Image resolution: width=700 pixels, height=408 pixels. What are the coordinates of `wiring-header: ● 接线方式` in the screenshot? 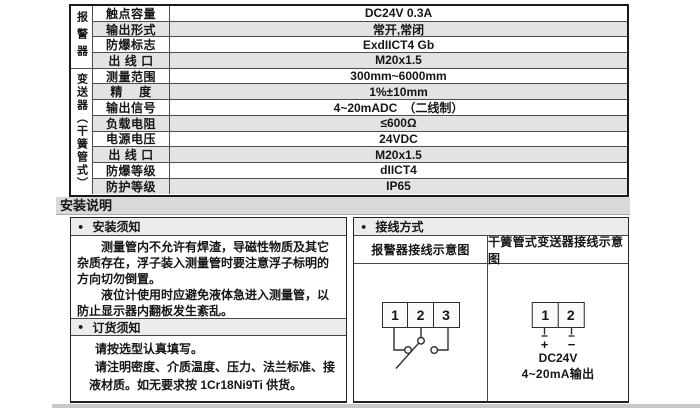 It's located at (491, 227).